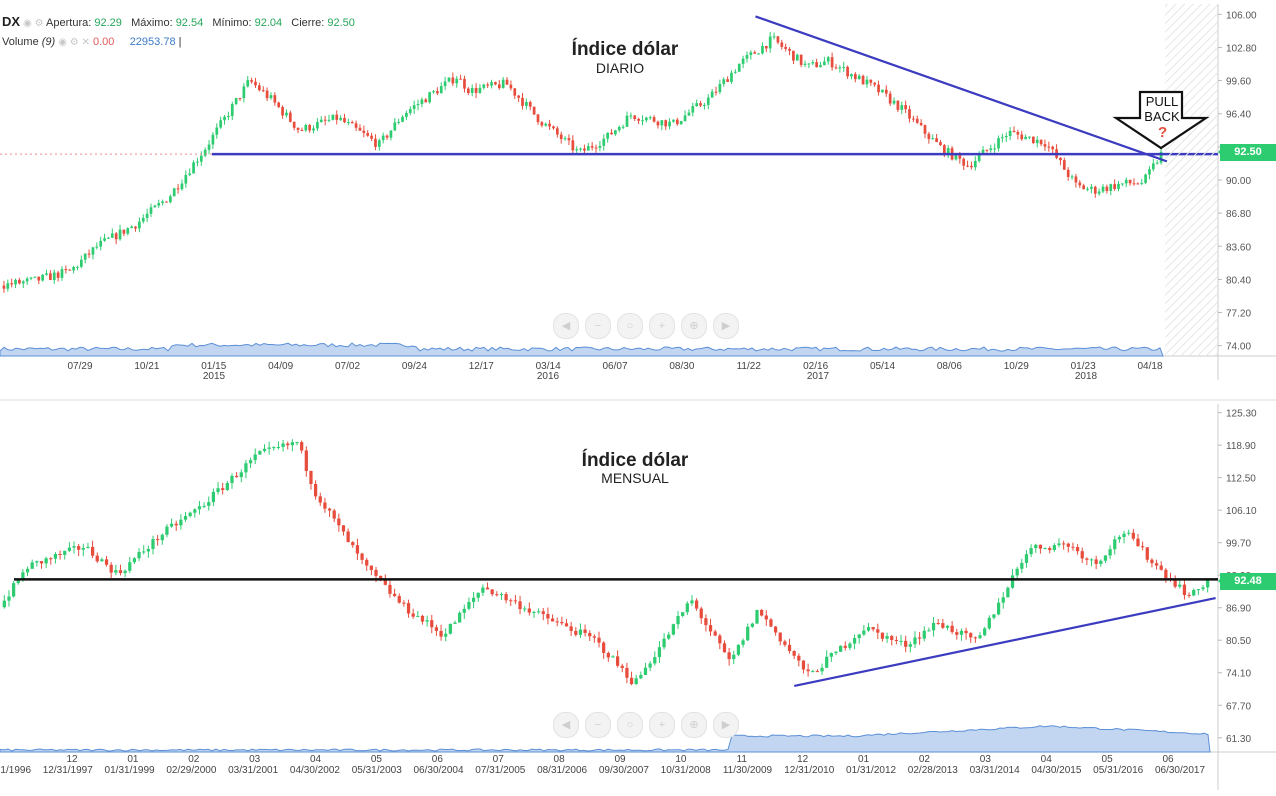 The width and height of the screenshot is (1276, 796). Describe the element at coordinates (635, 460) in the screenshot. I see `bottom-chart-title: Índice dólar` at that location.